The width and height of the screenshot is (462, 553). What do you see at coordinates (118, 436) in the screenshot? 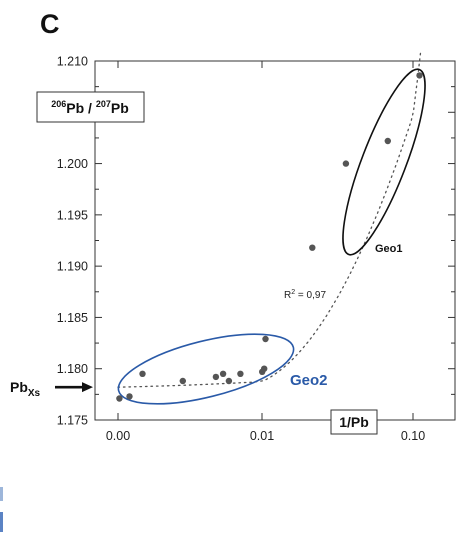
I see `x-tick-label: 0.00` at bounding box center [118, 436].